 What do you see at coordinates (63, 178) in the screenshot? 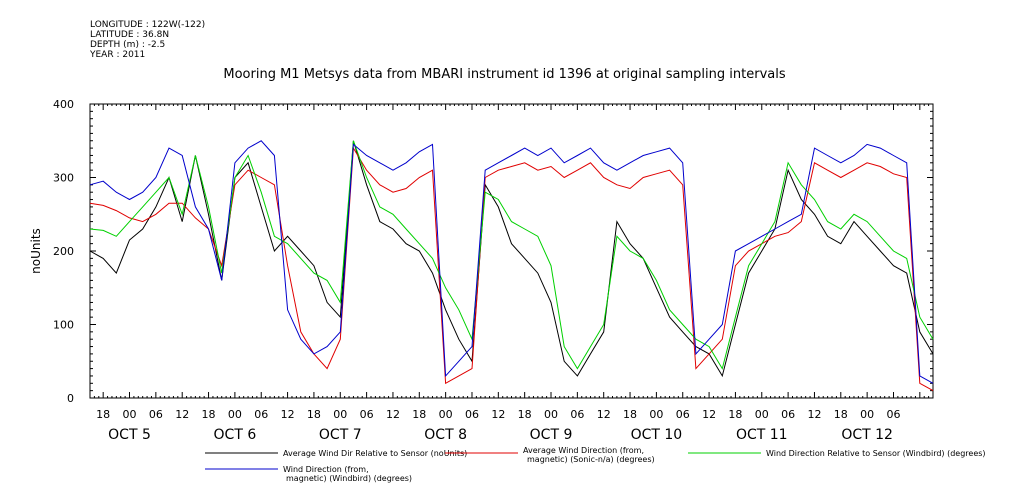
I see `y-tick-label: 300` at bounding box center [63, 178].